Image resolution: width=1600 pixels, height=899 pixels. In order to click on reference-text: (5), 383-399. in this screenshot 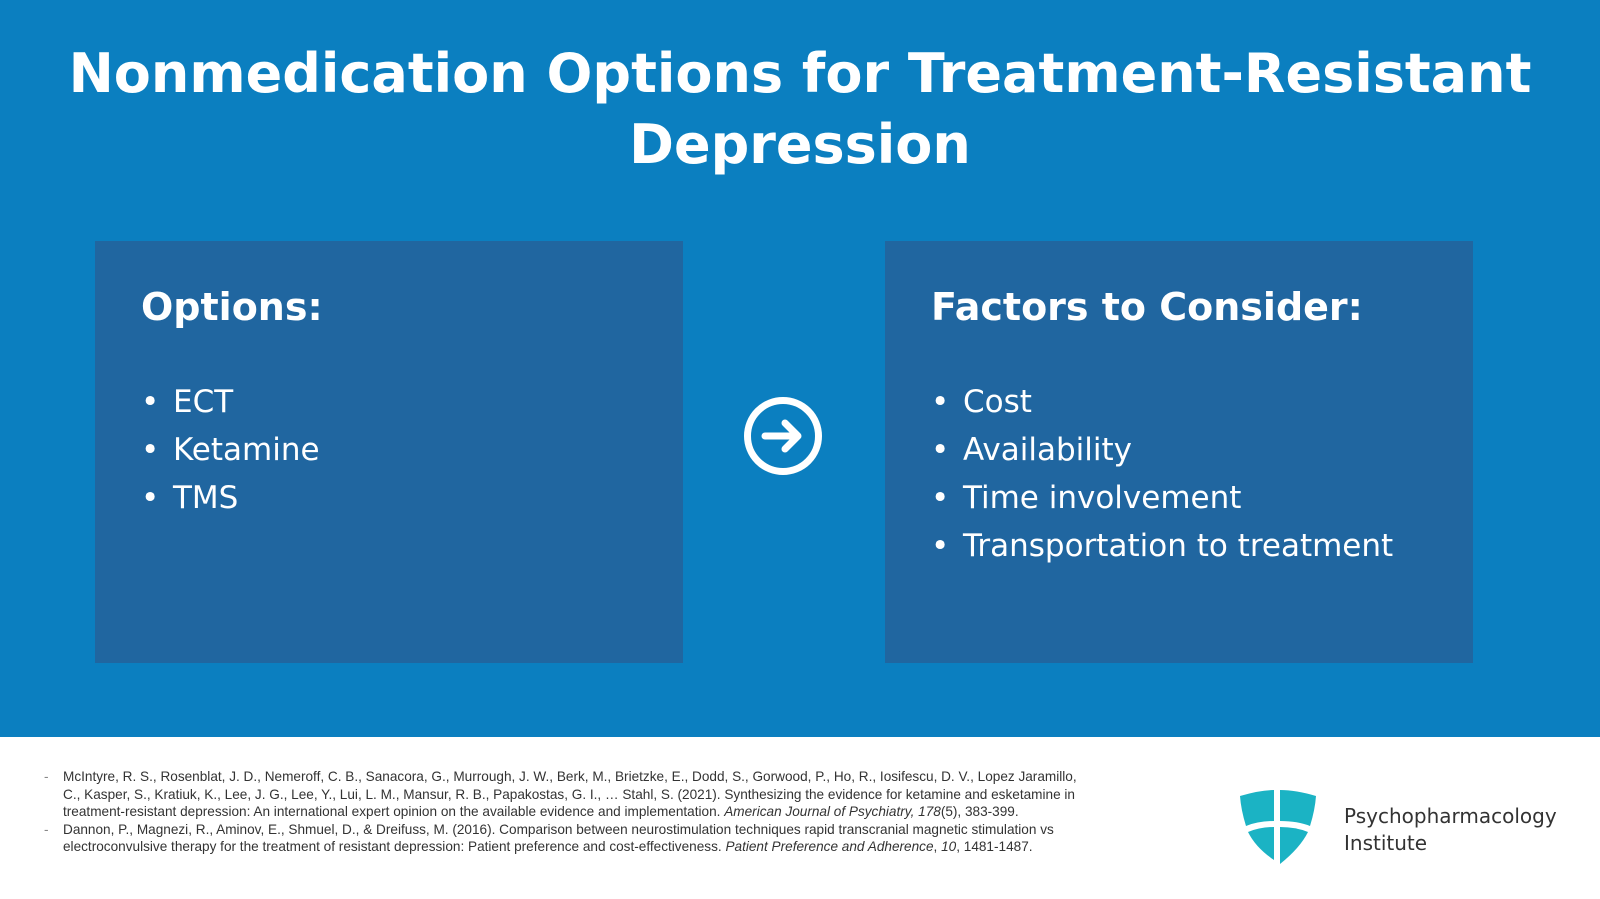, I will do `click(979, 812)`.